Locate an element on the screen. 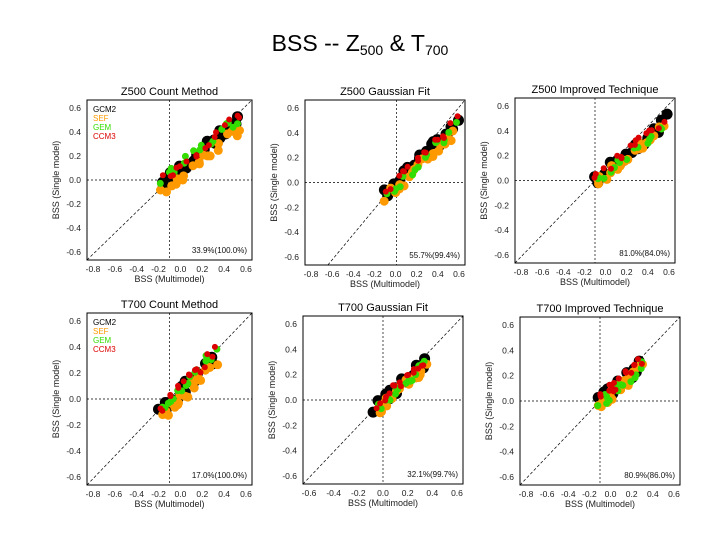 This screenshot has height=540, width=720. y-tick-label-3: 0.2 is located at coordinates (75, 373).